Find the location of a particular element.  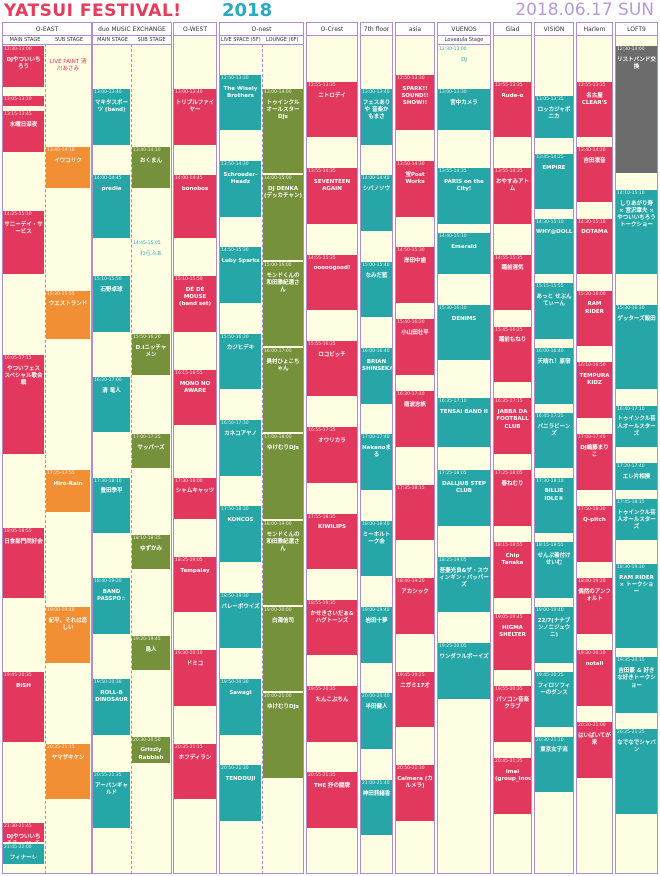

performance-slot: 19:55-20:35 パソコン音楽クラブ is located at coordinates (512, 714).